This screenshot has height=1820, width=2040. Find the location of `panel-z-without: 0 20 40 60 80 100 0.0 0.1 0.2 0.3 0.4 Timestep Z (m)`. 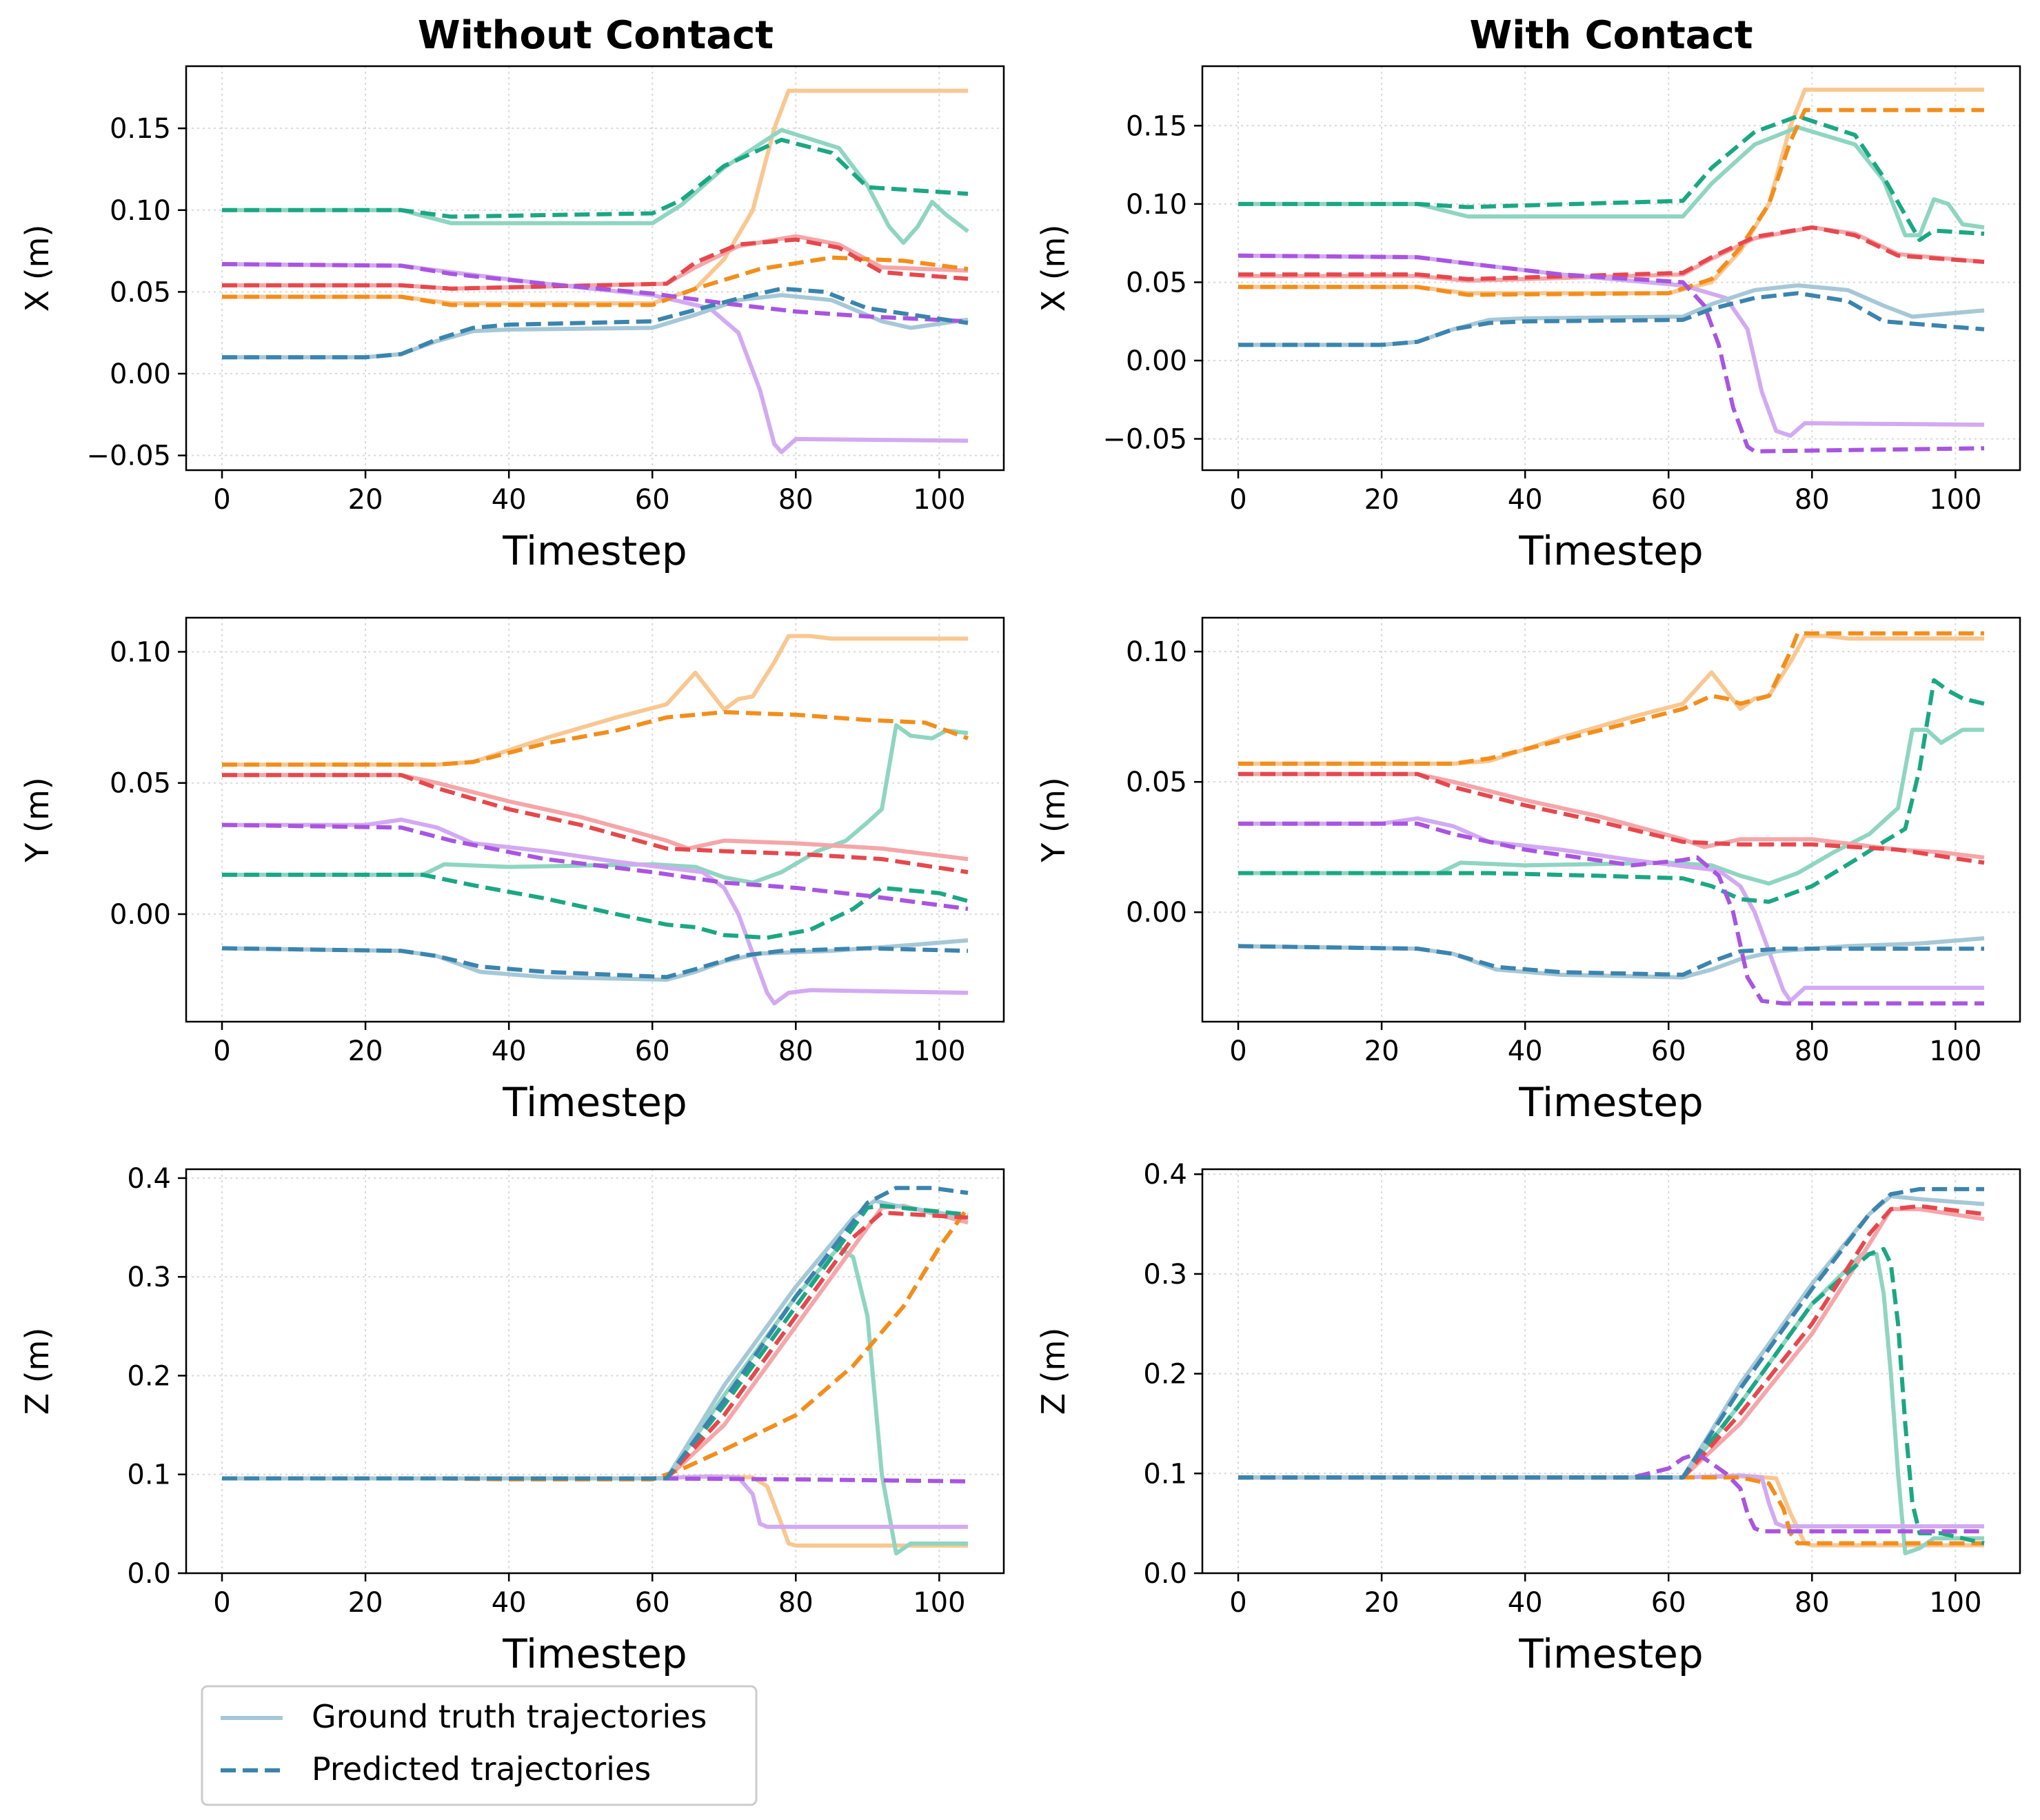

panel-z-without: 0 20 40 60 80 100 0.0 0.1 0.2 0.3 0.4 Timestep Z (m) is located at coordinates (512, 1420).